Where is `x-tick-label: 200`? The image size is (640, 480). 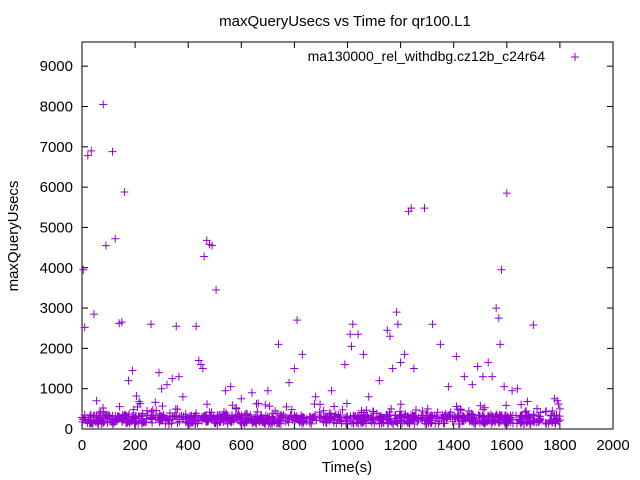 x-tick-label: 200 is located at coordinates (135, 445).